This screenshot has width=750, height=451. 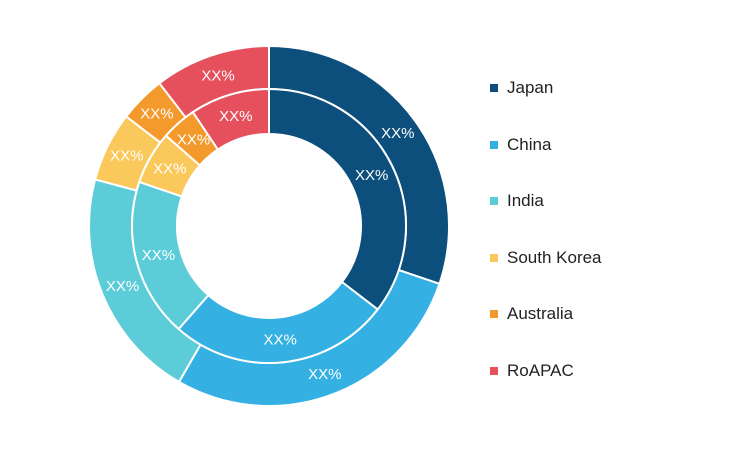 What do you see at coordinates (494, 257) in the screenshot?
I see `legend-swatch-south-korea` at bounding box center [494, 257].